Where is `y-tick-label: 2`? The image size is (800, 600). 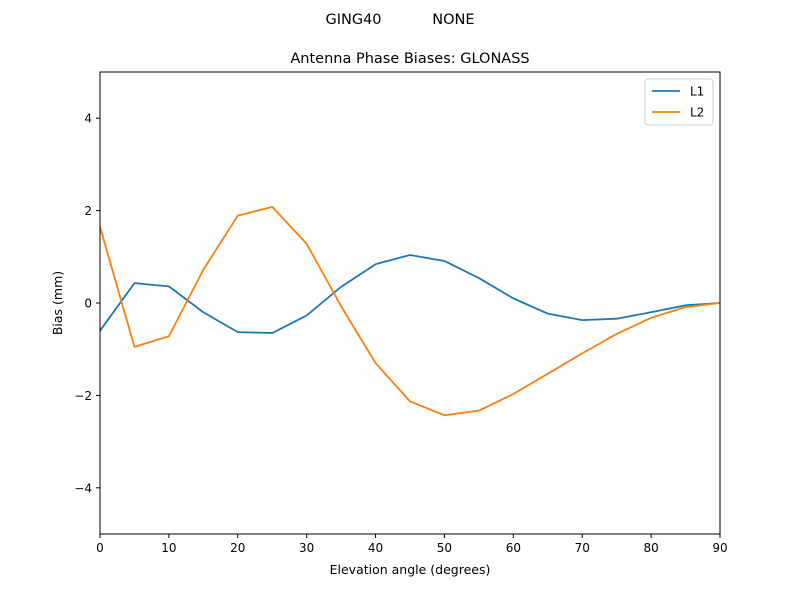
y-tick-label: 2 is located at coordinates (88, 211).